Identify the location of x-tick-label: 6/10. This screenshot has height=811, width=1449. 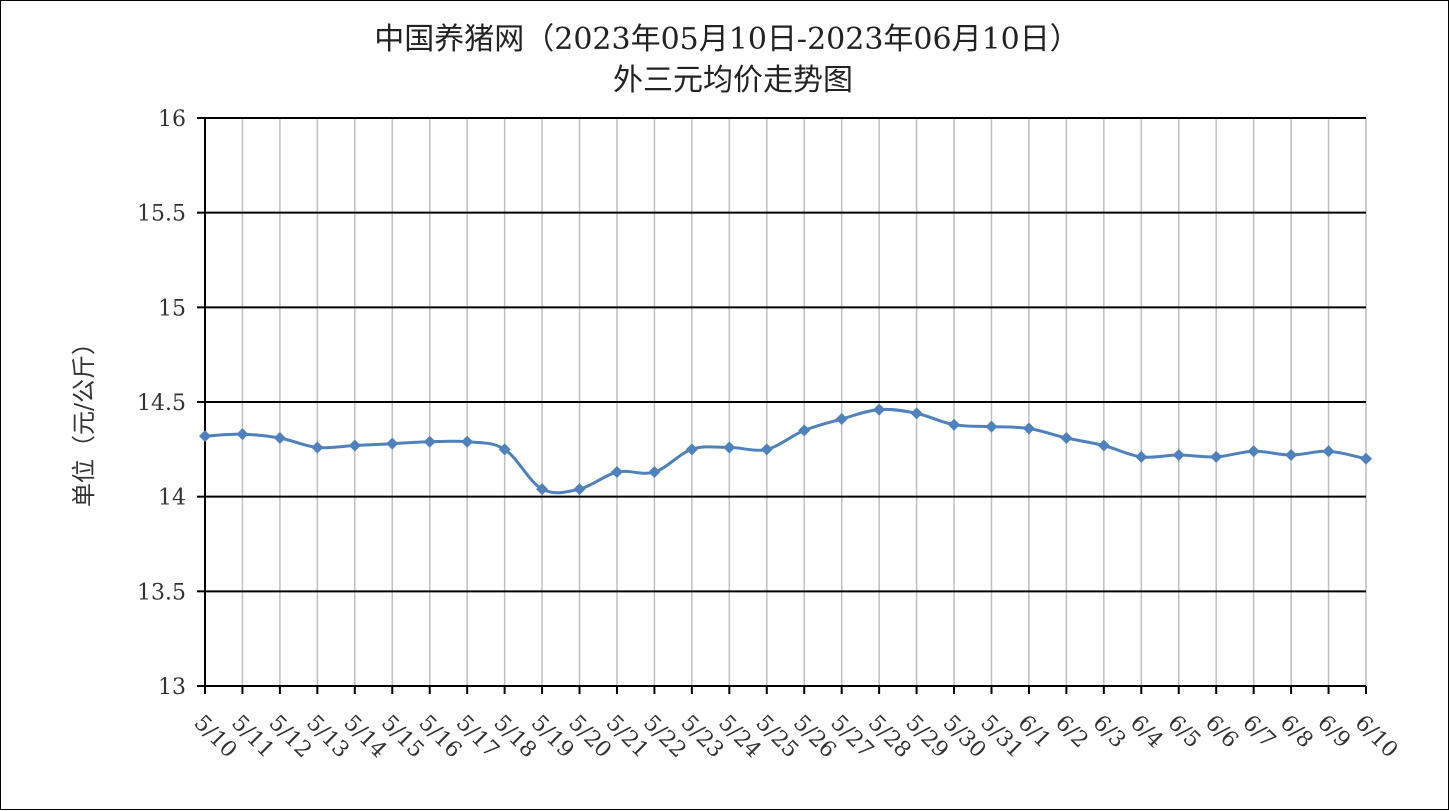
(1376, 737).